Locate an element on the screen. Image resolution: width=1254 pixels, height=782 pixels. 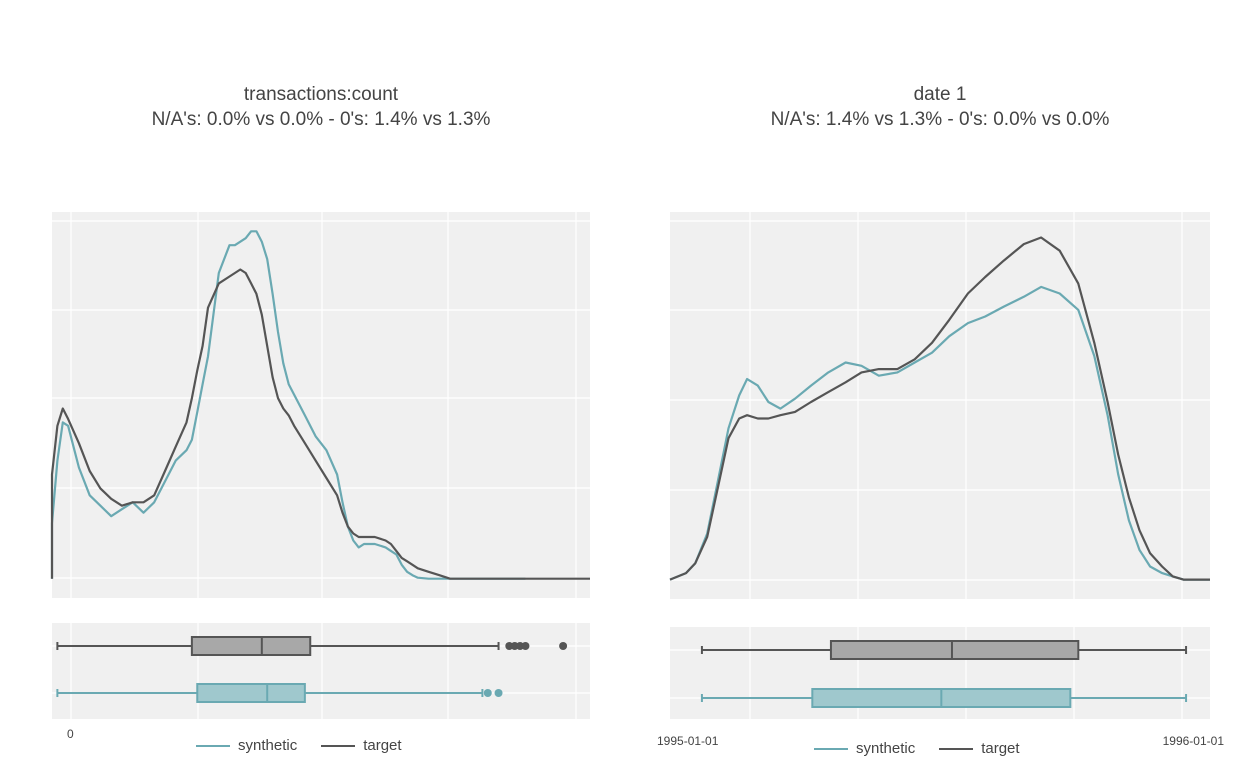
chart-1-box-panel is located at coordinates (321, 671).